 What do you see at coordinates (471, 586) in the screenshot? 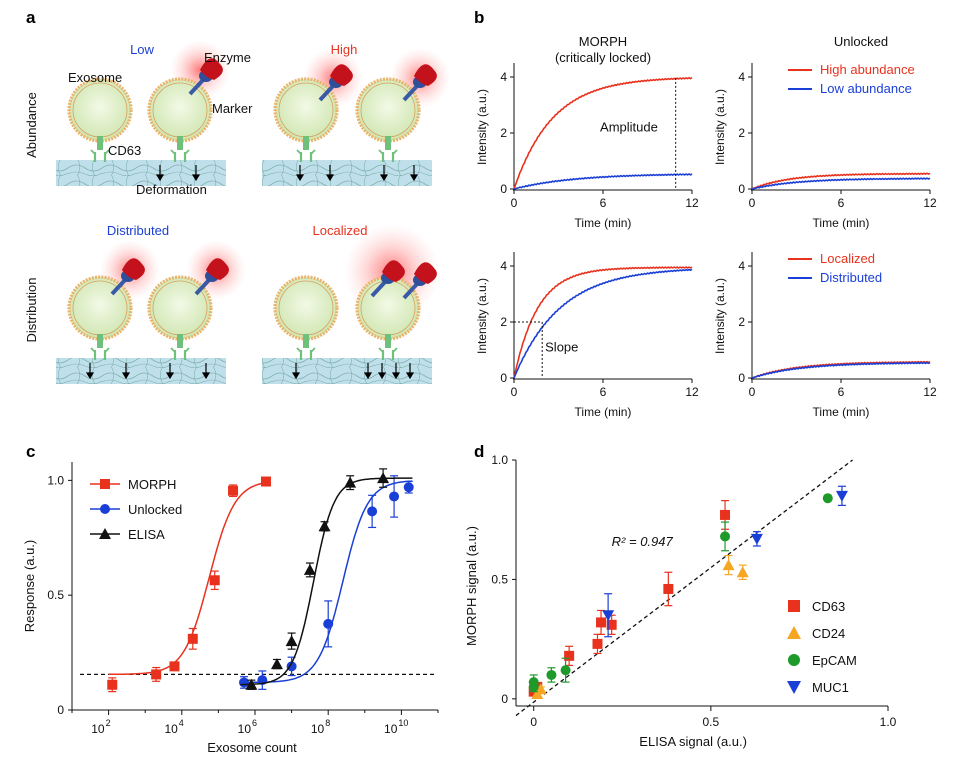
I see `y-axis-label: MORPH signal (a.u.)` at bounding box center [471, 586].